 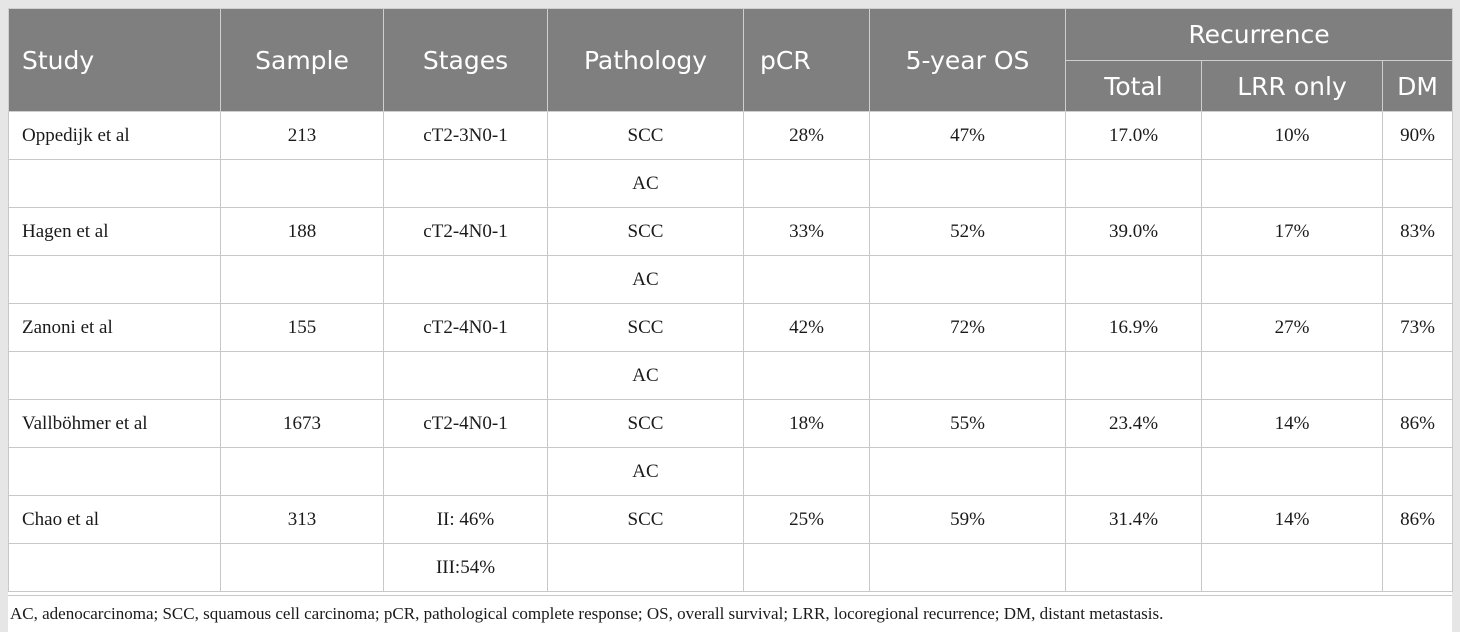 I want to click on header-stages: Stages, so click(x=465, y=60).